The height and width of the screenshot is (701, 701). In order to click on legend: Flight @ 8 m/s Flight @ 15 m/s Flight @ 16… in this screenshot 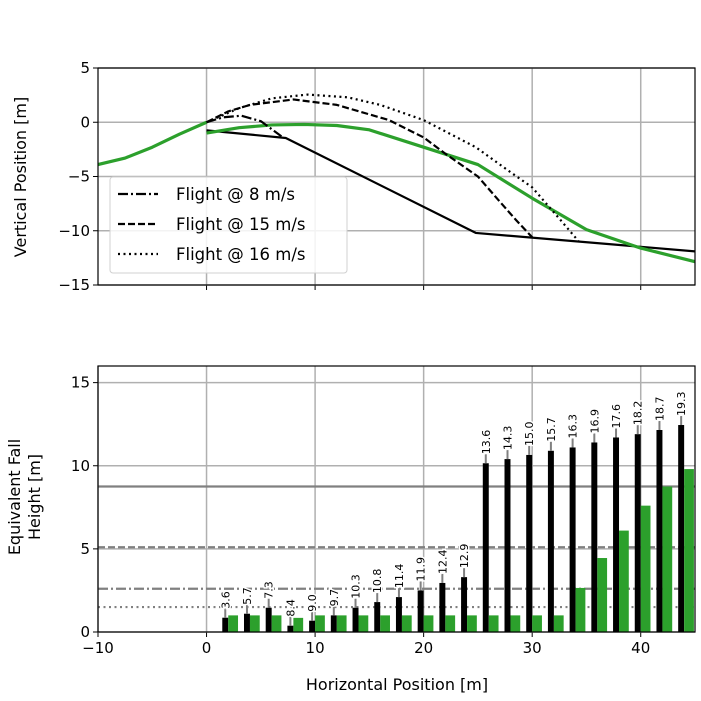, I will do `click(228, 225)`.